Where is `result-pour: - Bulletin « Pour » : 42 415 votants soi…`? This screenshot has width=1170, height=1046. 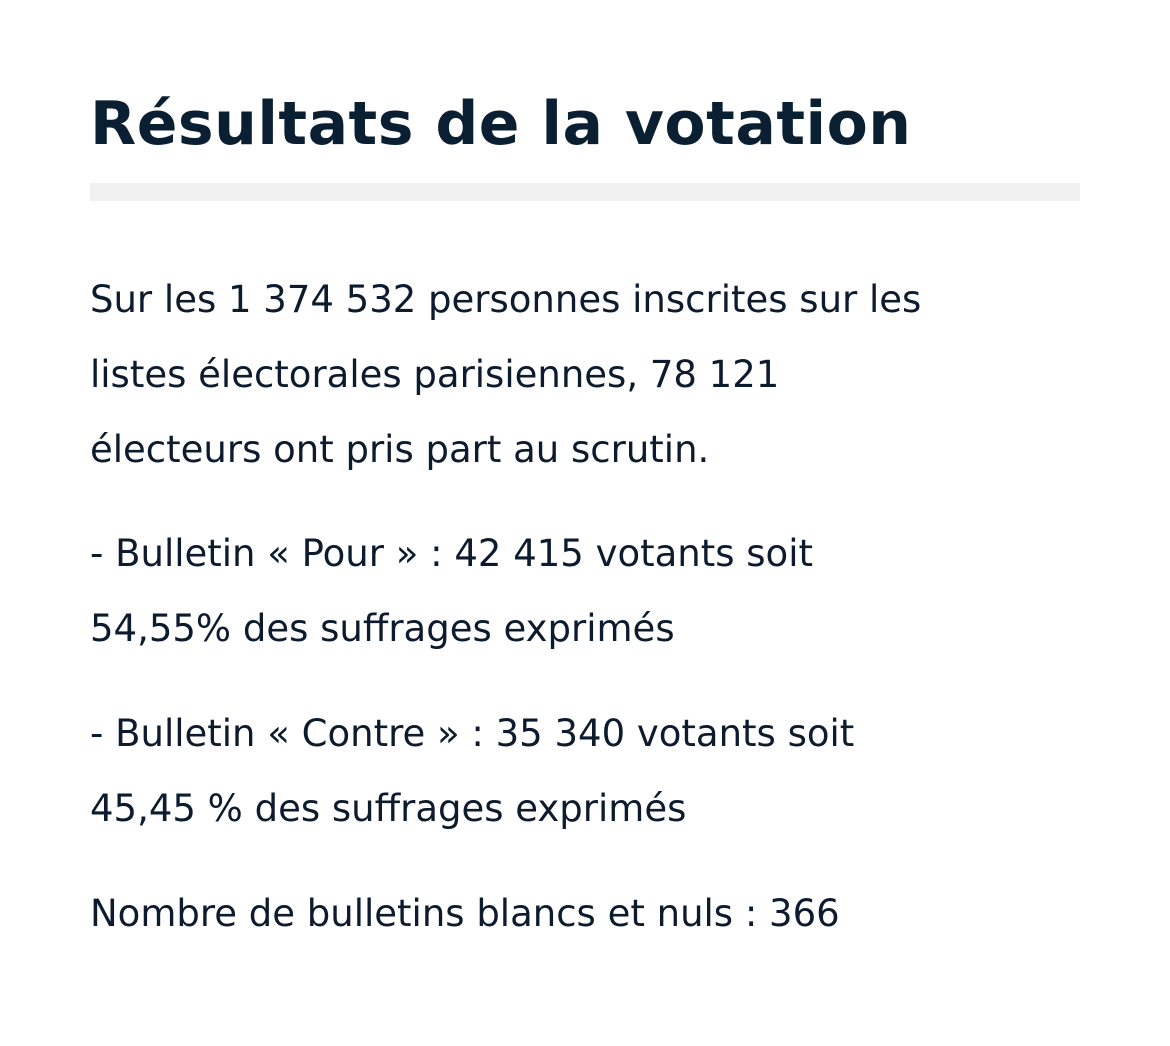
result-pour: - Bulletin « Pour » : 42 415 votants soi… is located at coordinates (585, 591).